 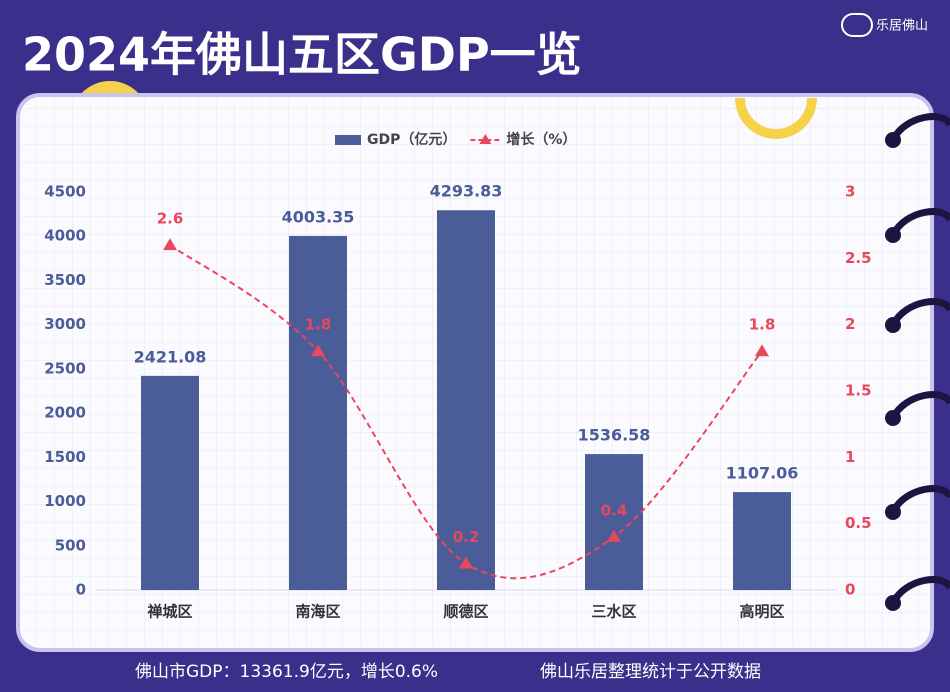 What do you see at coordinates (850, 590) in the screenshot?
I see `y2-tick-label: 0` at bounding box center [850, 590].